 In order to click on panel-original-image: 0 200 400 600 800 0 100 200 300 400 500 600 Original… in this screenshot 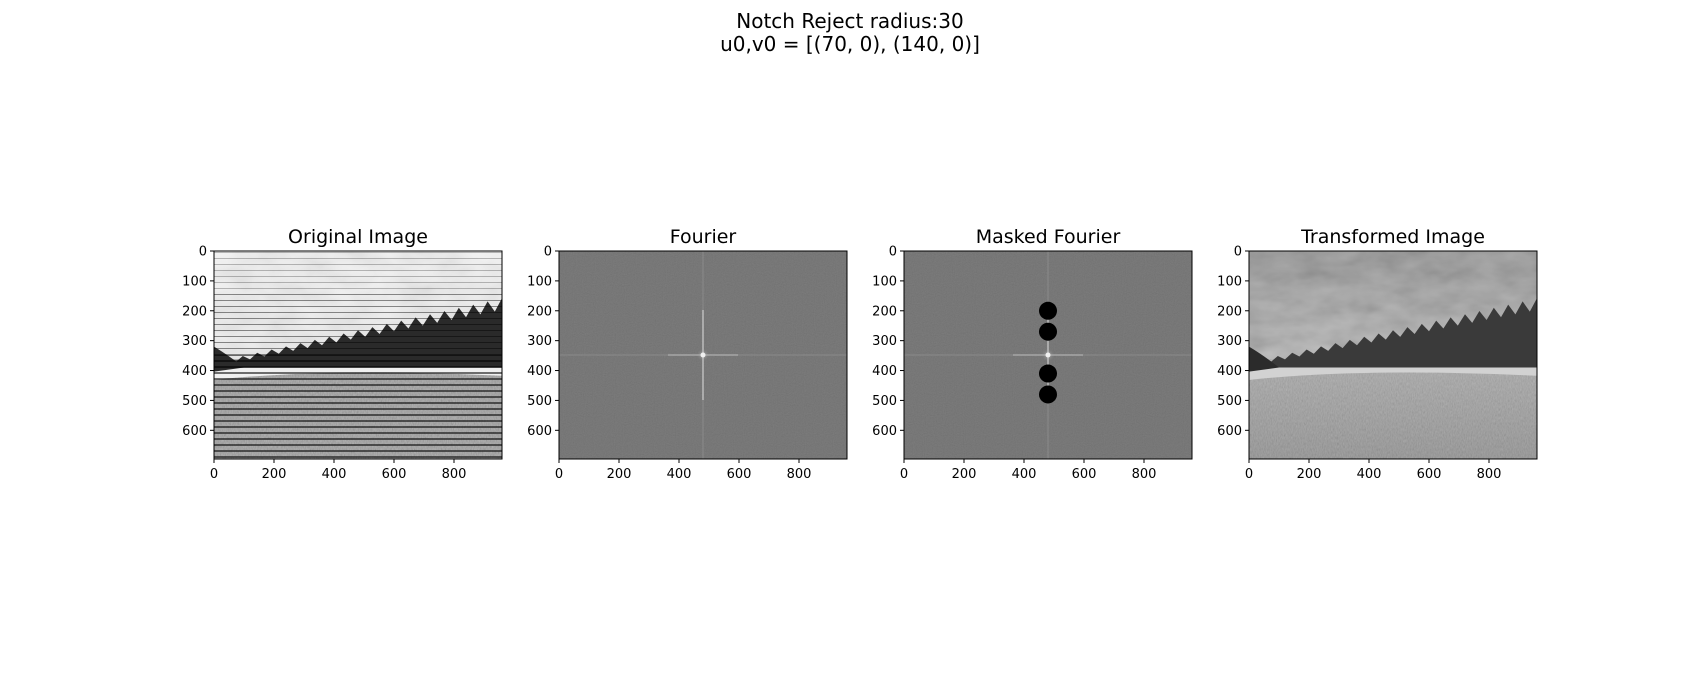, I will do `click(342, 354)`.